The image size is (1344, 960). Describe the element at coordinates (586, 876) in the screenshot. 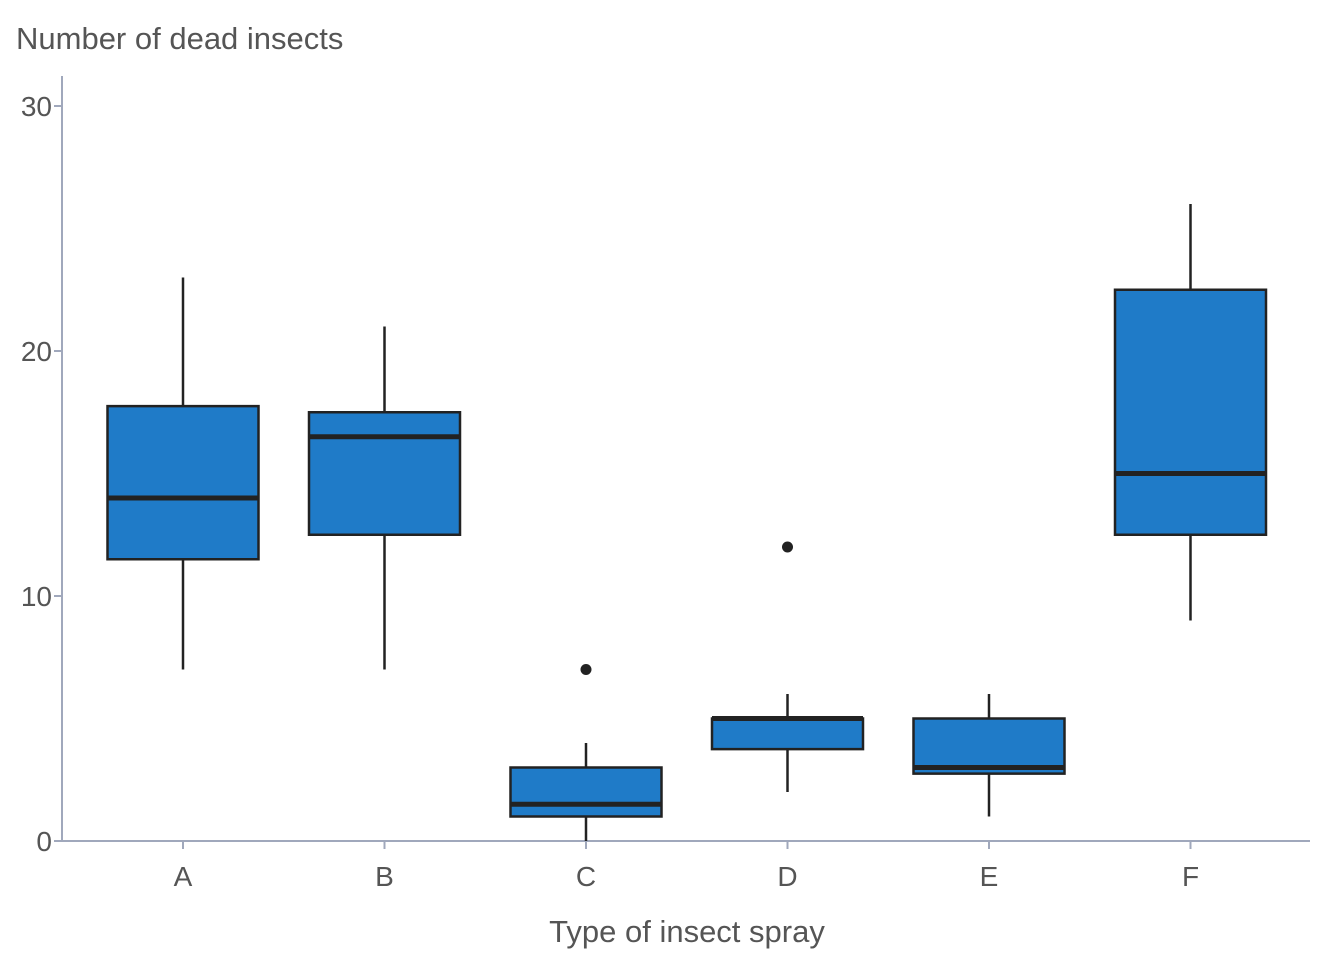

I see `x-tick-label: C` at that location.